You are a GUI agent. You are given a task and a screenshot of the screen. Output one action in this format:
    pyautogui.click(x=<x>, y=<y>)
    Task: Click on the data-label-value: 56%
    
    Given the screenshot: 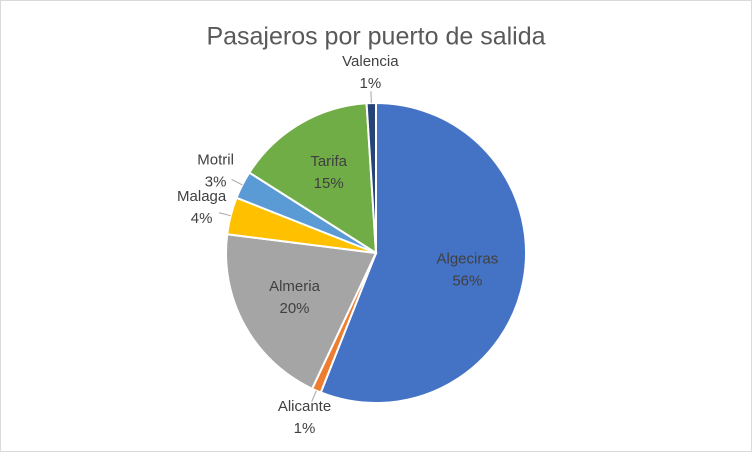 What is the action you would take?
    pyautogui.click(x=467, y=280)
    